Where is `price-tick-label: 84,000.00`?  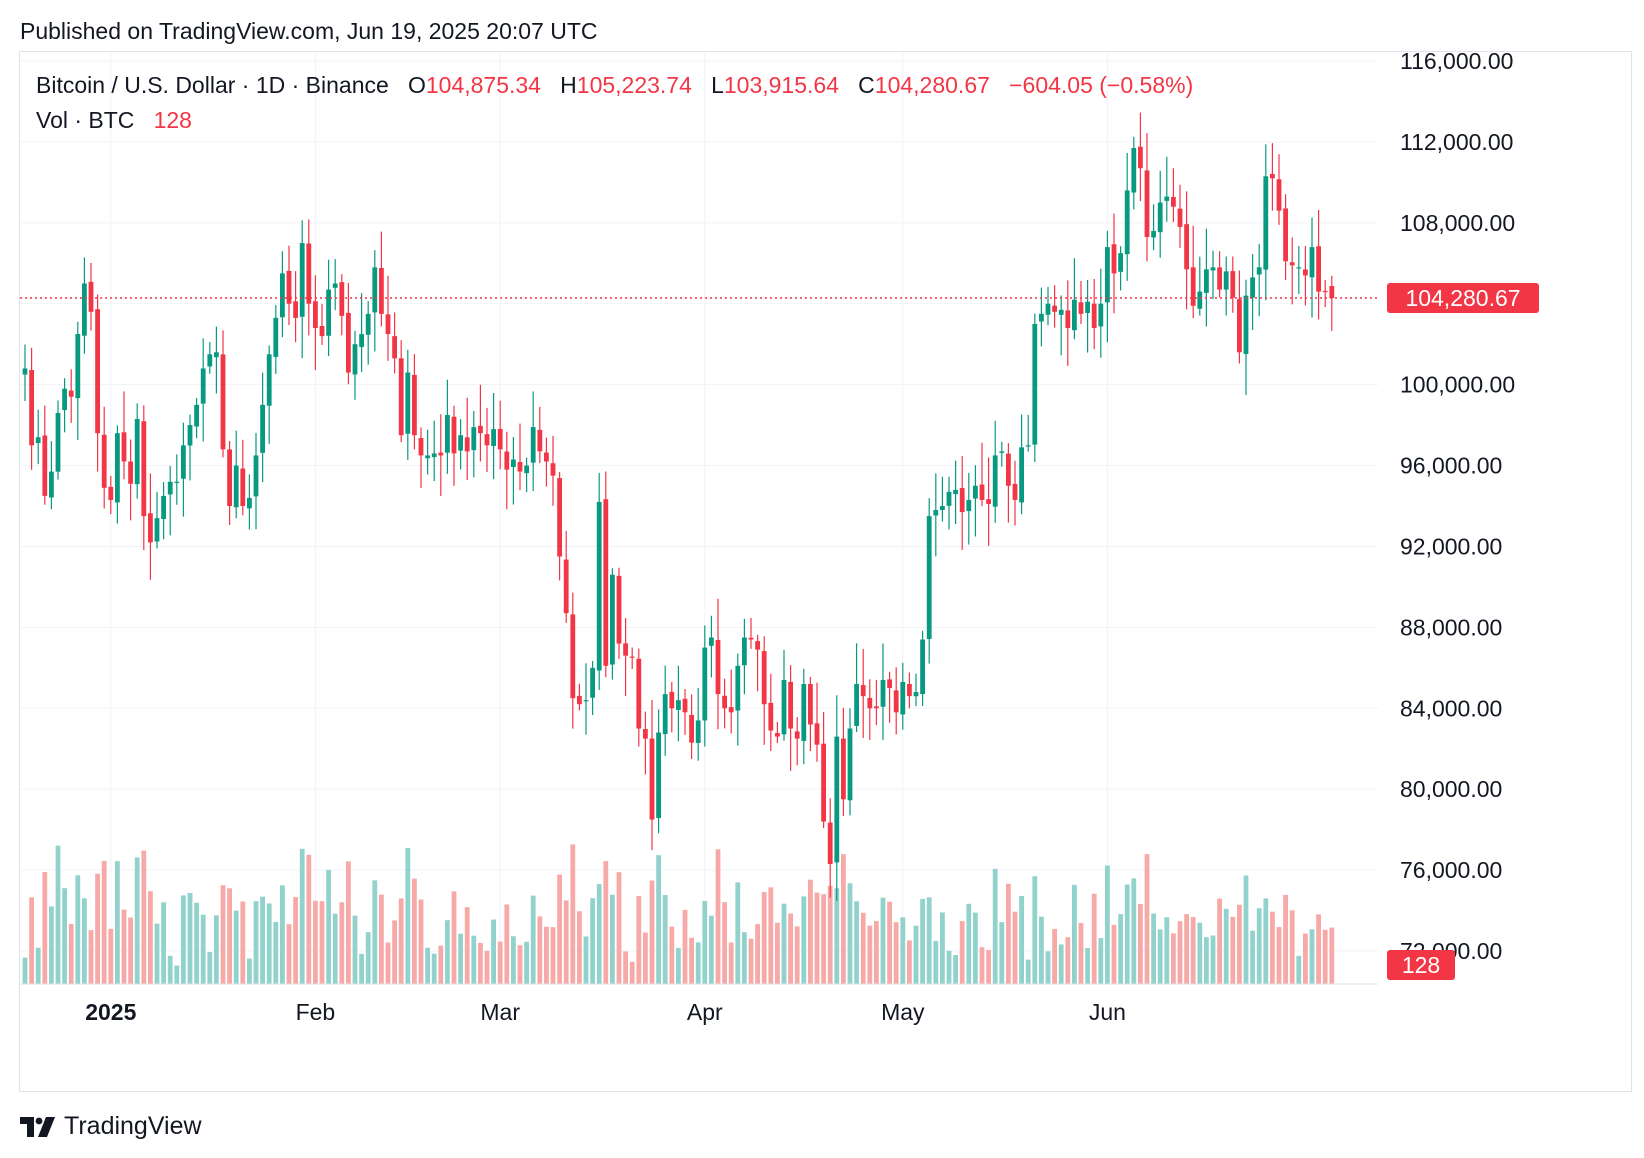
price-tick-label: 84,000.00 is located at coordinates (1451, 708).